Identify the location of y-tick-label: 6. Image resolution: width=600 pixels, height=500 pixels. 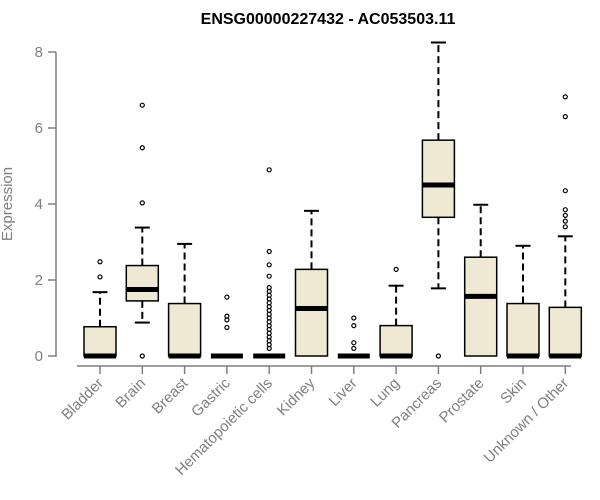
(39, 128).